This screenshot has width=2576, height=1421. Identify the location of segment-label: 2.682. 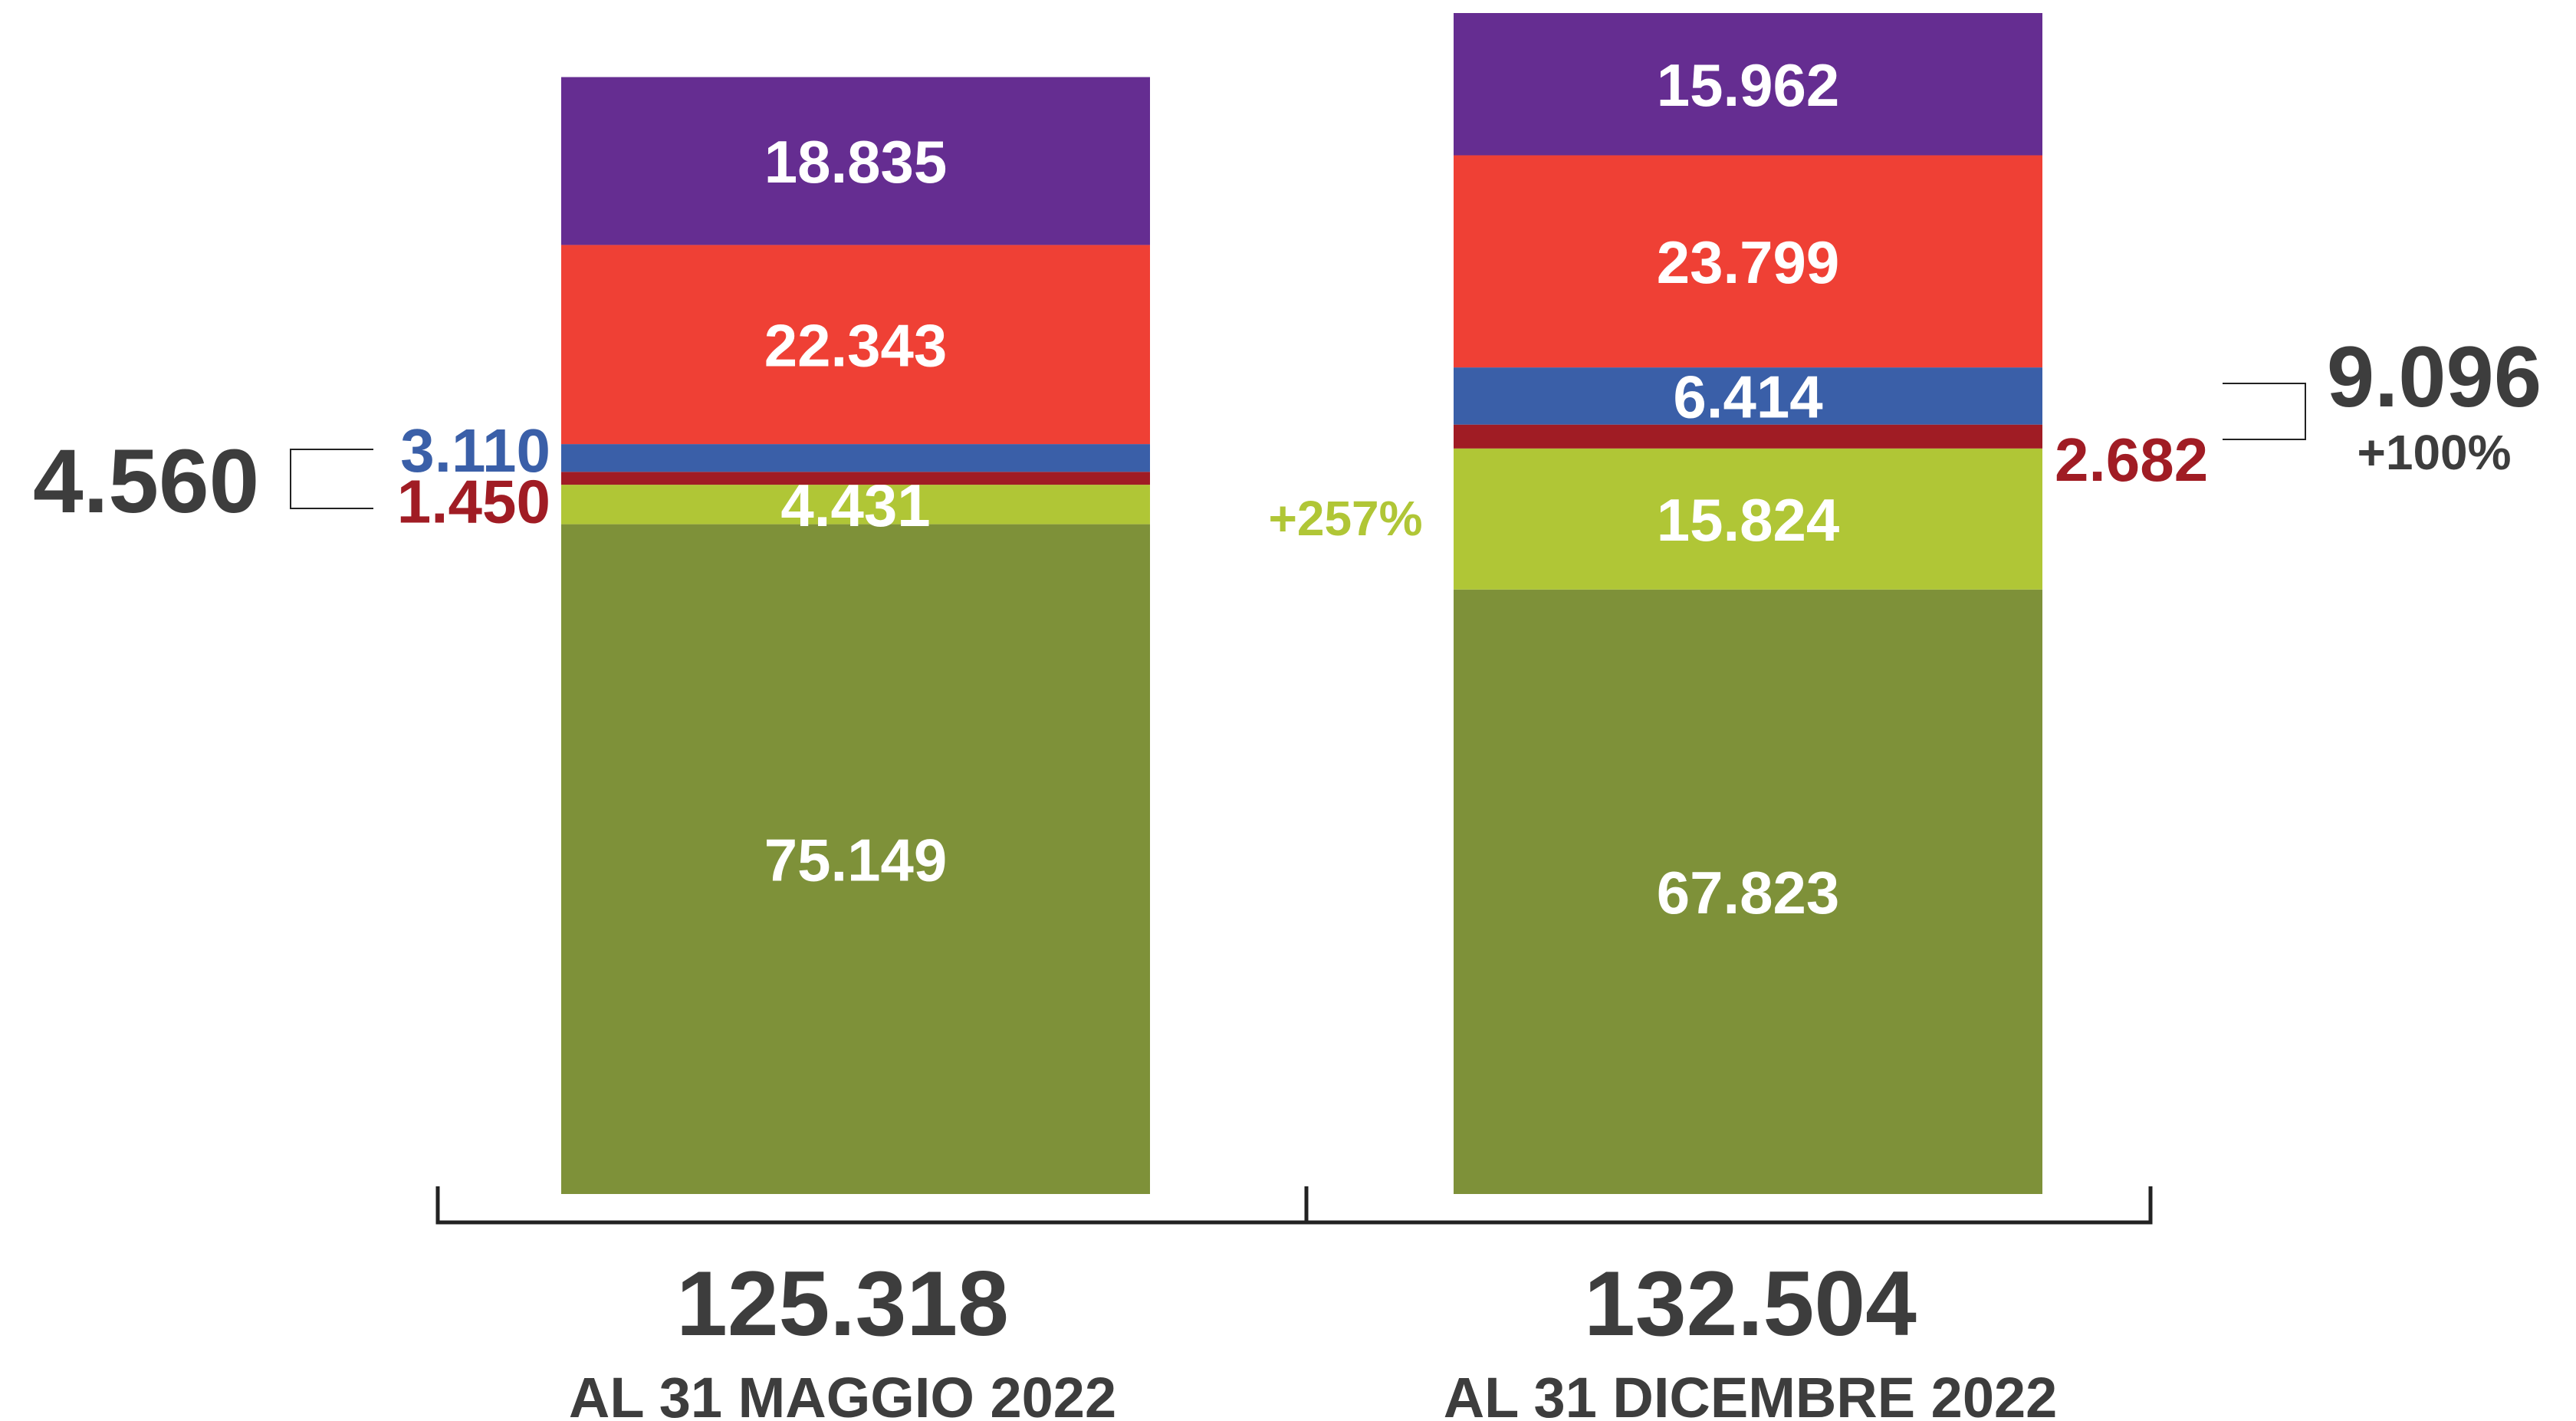
(2132, 460).